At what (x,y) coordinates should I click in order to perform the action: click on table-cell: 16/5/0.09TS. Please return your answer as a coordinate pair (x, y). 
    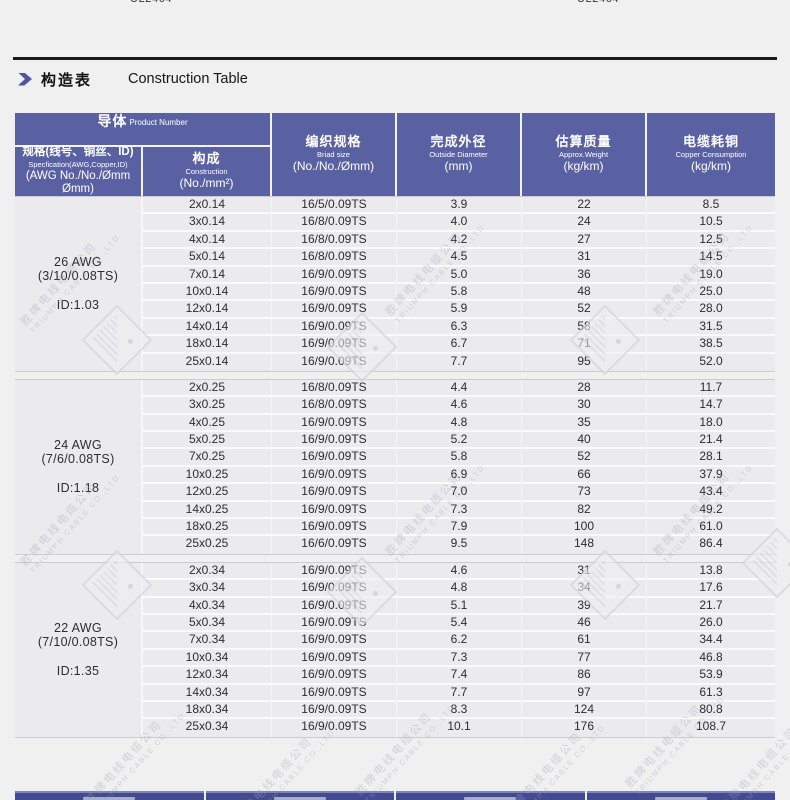
    Looking at the image, I should click on (334, 205).